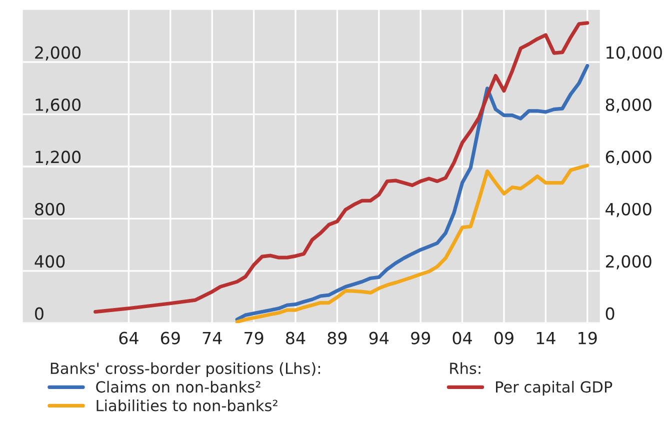  I want to click on y-tick-label: 0, so click(39, 313).